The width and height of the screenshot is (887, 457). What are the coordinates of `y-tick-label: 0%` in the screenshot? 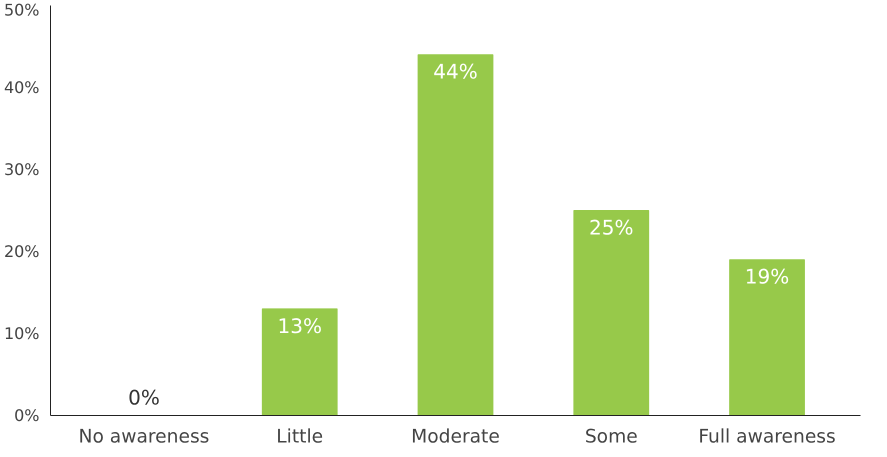 It's located at (27, 415).